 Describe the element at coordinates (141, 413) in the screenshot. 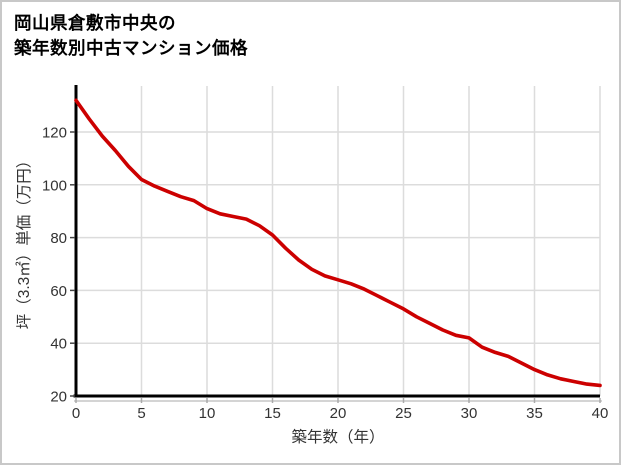

I see `x-tick-label: 5` at that location.